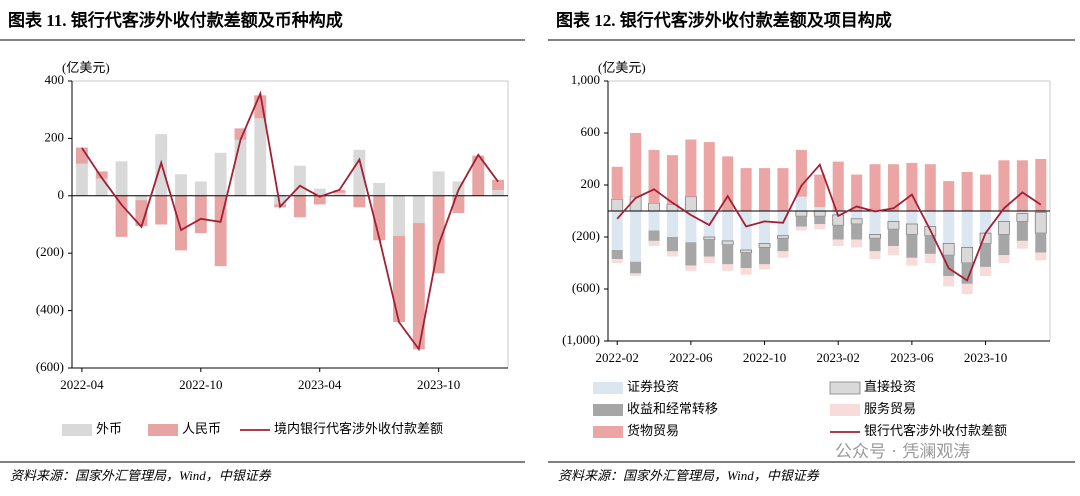 This screenshot has width=1080, height=496. Describe the element at coordinates (50, 309) in the screenshot. I see `y-tick-label: (400)` at that location.